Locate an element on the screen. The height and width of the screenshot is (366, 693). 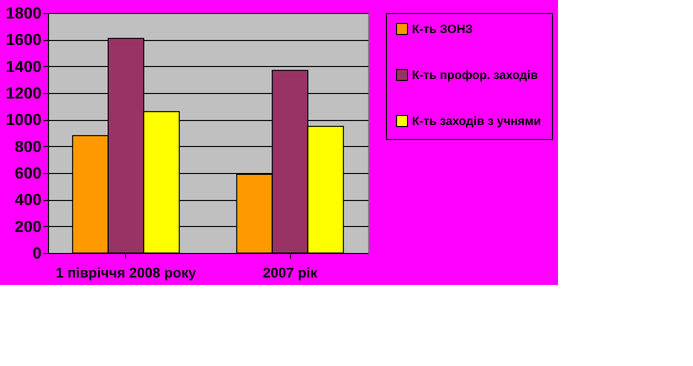
y-tick-label: 1600 is located at coordinates (24, 41).